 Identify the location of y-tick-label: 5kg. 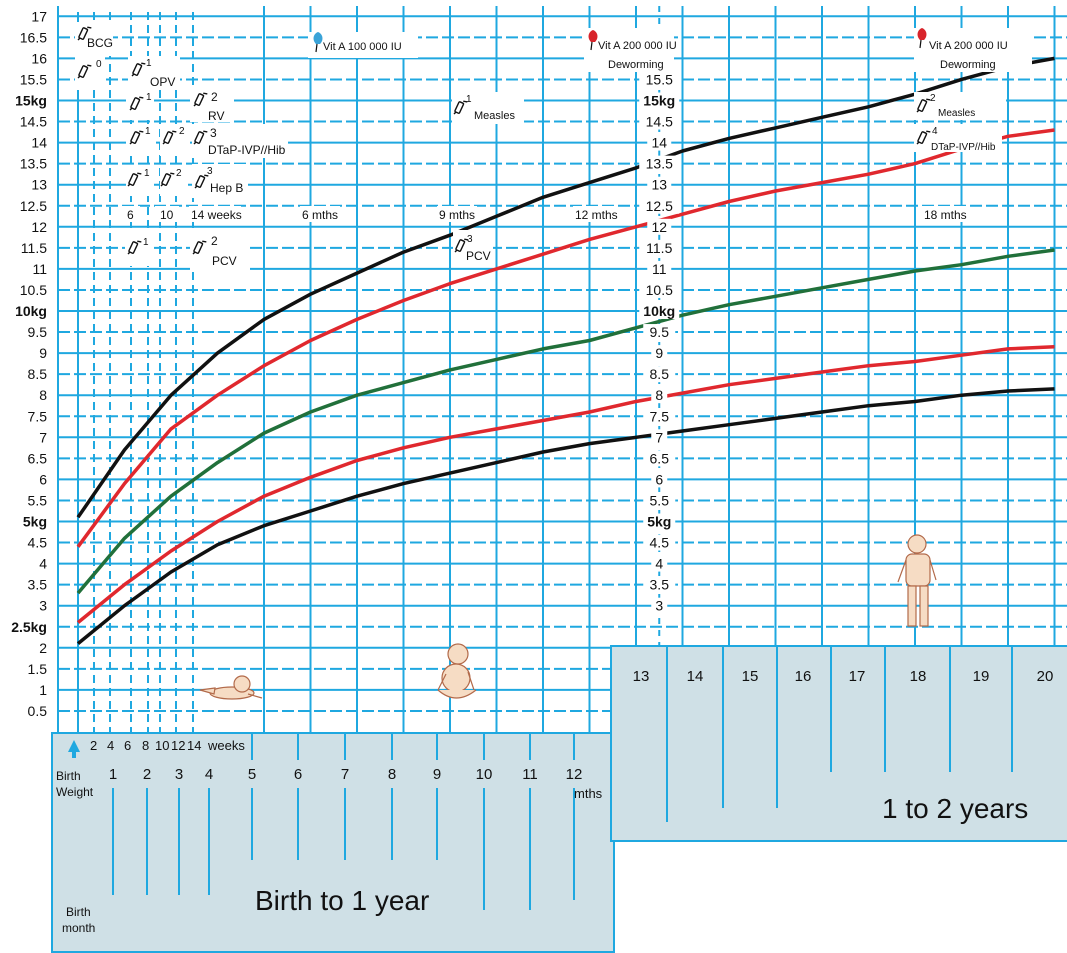
(35, 522).